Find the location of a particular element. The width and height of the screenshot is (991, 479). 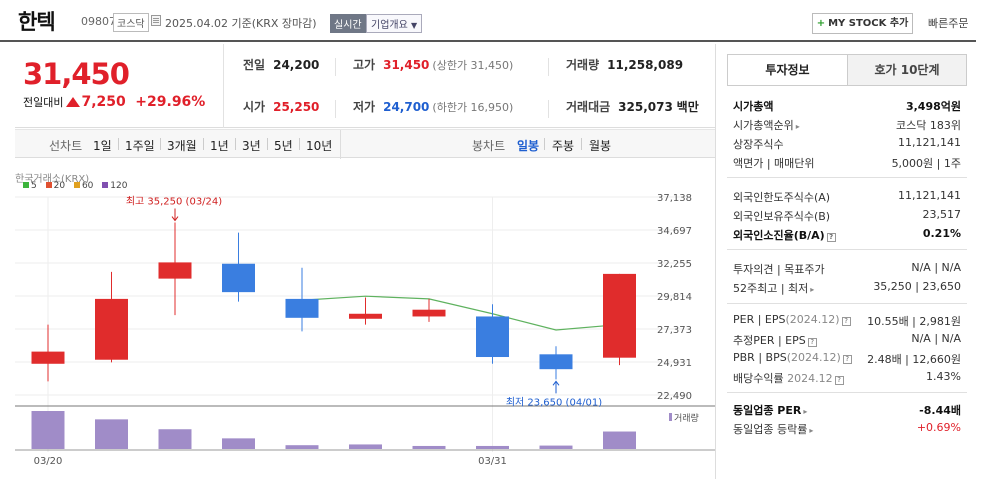

stat-amount: 거래대금 325,073 백만 is located at coordinates (632, 107).